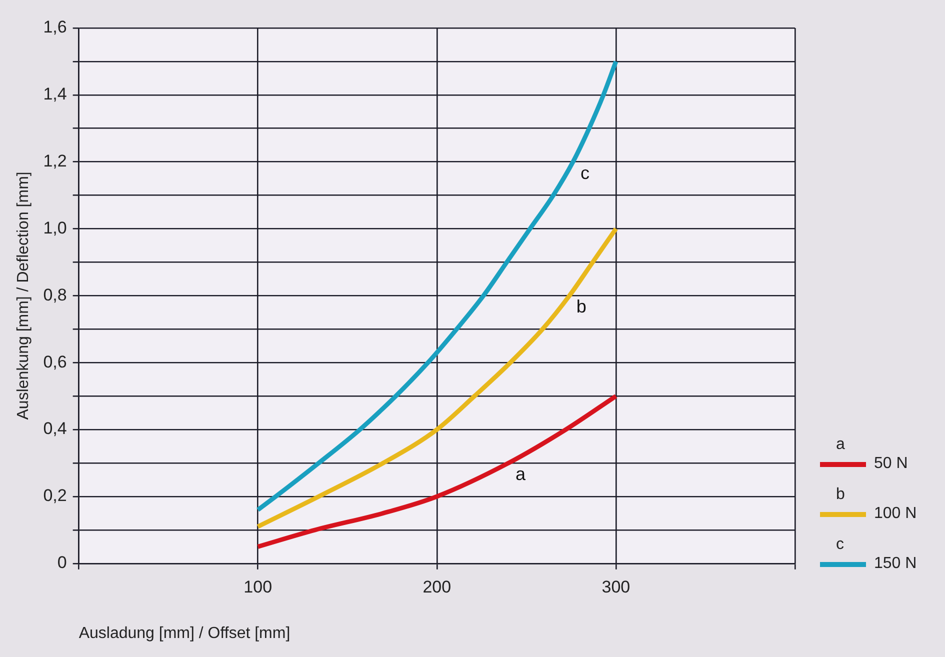 The width and height of the screenshot is (945, 657). I want to click on text: a, so click(840, 444).